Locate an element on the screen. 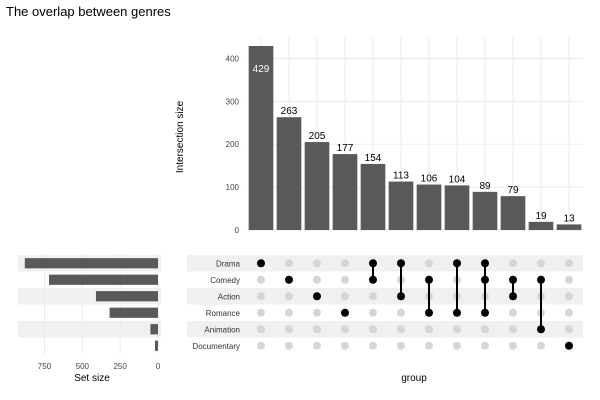  set-x-tick-label: 500 is located at coordinates (83, 366).